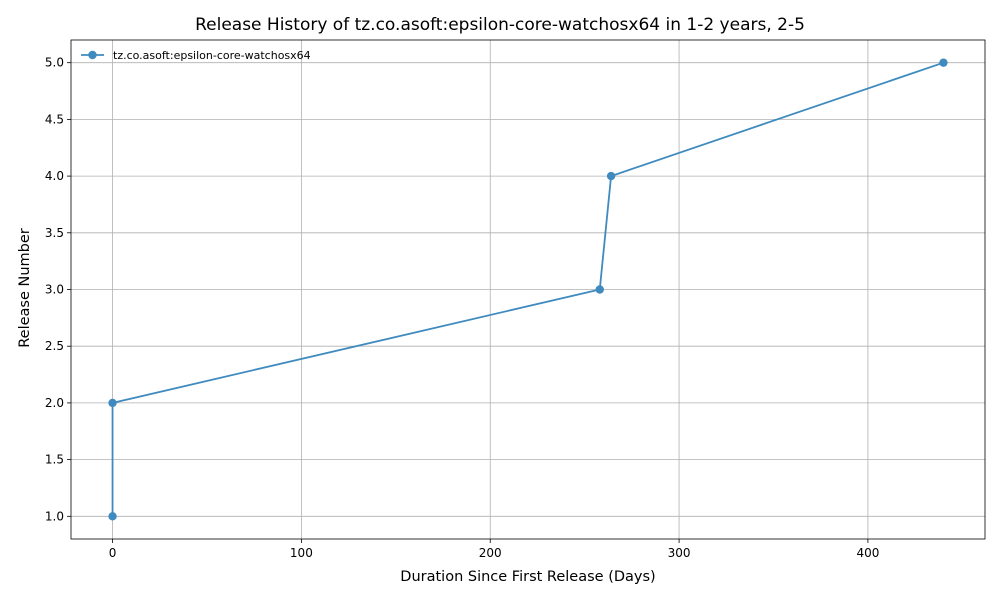 This screenshot has width=1000, height=600. What do you see at coordinates (54, 63) in the screenshot?
I see `y-tick-label: 5.0` at bounding box center [54, 63].